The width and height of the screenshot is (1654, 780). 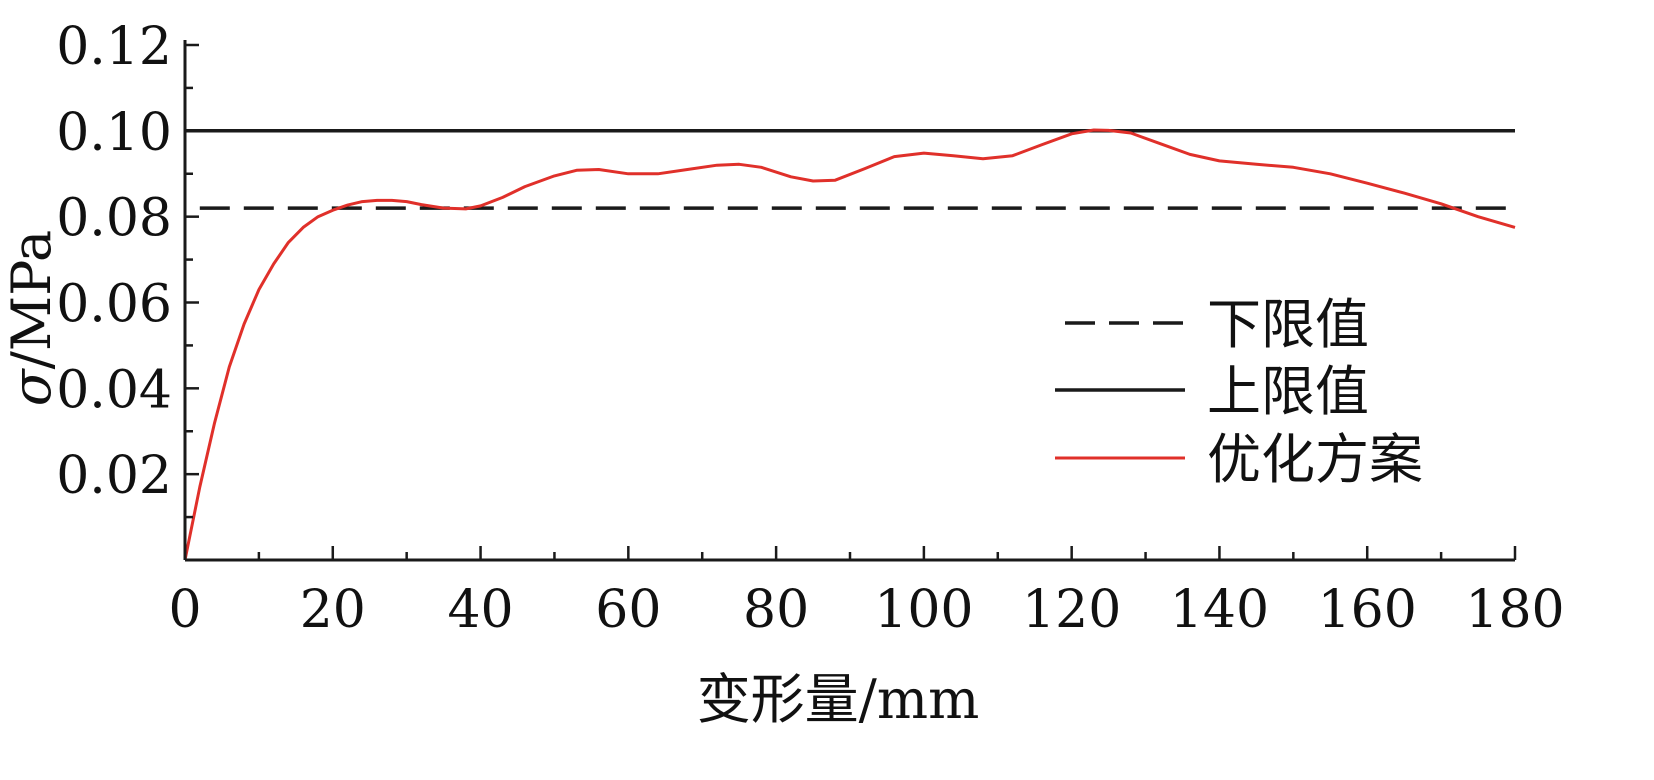 I want to click on y-tick-labels: 0.02 0.04 0.06 0.08 0.10 0.12, so click(x=114, y=261).